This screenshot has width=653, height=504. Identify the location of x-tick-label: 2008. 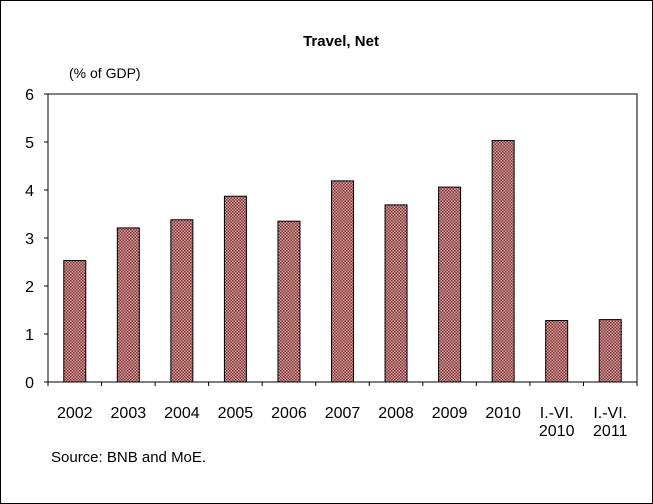
(396, 413).